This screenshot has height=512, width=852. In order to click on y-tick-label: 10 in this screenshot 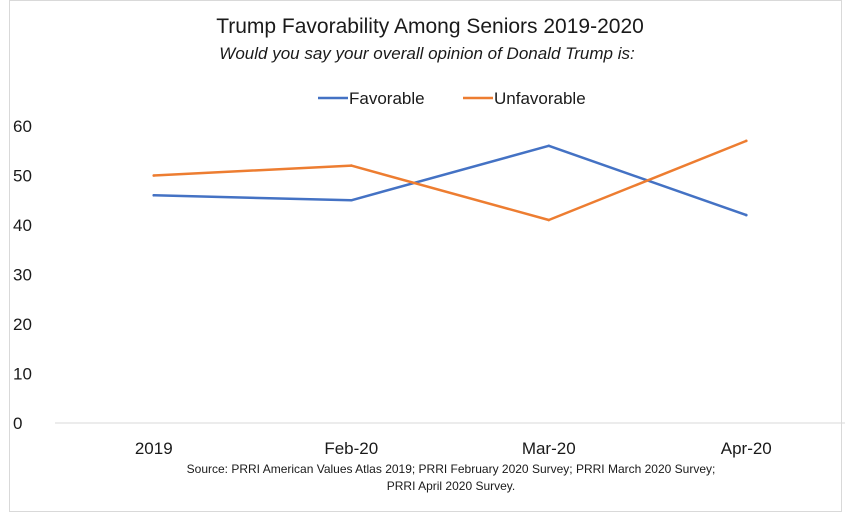, I will do `click(22, 374)`.